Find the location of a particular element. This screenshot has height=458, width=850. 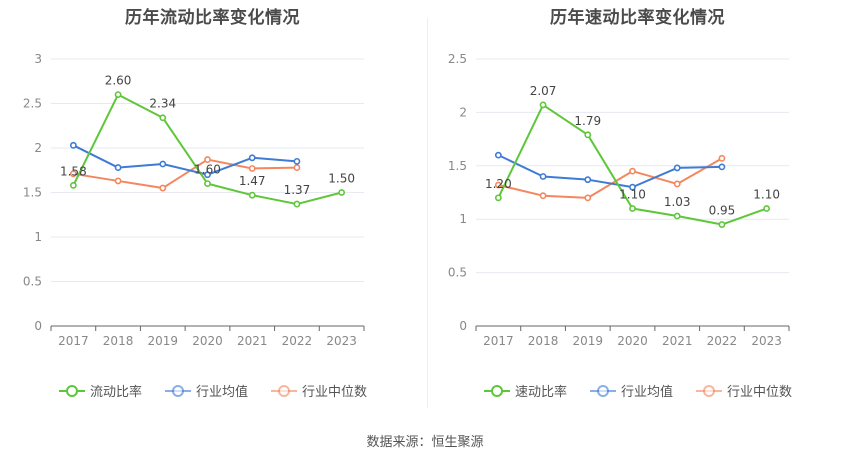

data-label: 1.47 is located at coordinates (252, 181).